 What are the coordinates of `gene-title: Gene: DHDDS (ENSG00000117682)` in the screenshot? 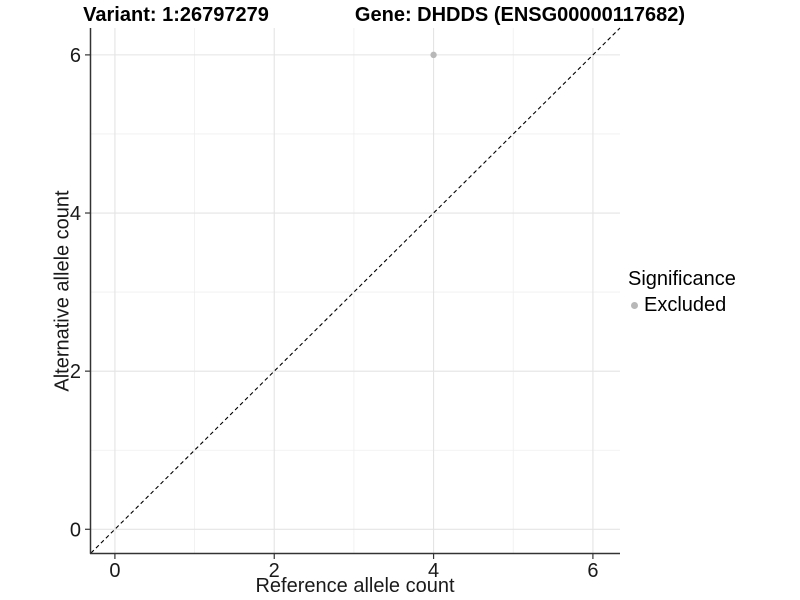 It's located at (520, 15).